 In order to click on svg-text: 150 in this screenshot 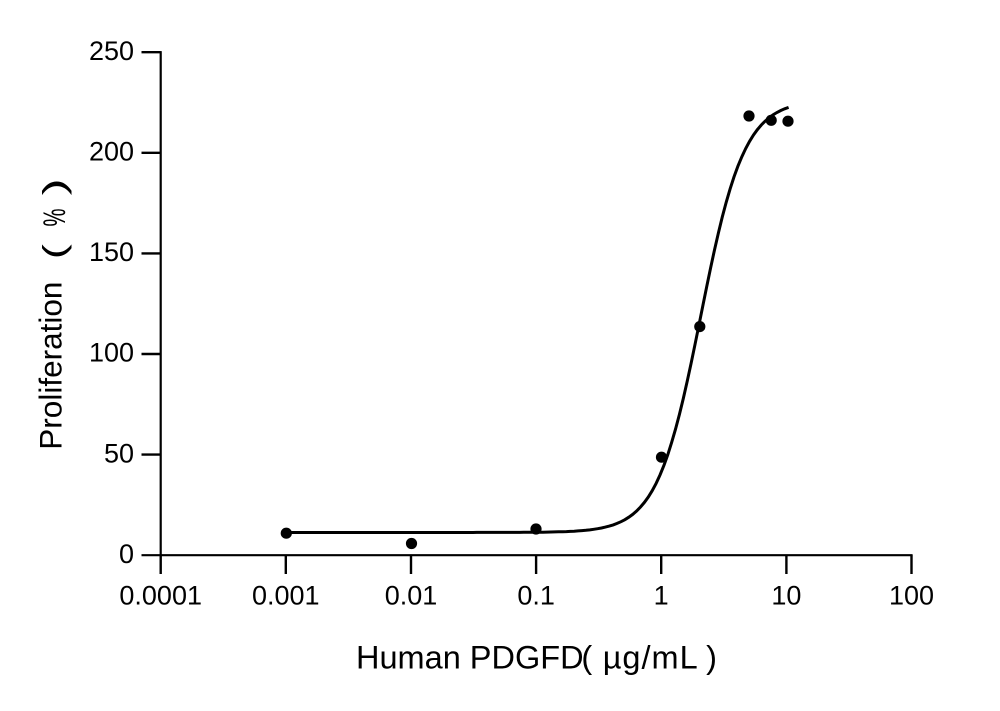, I will do `click(111, 252)`.